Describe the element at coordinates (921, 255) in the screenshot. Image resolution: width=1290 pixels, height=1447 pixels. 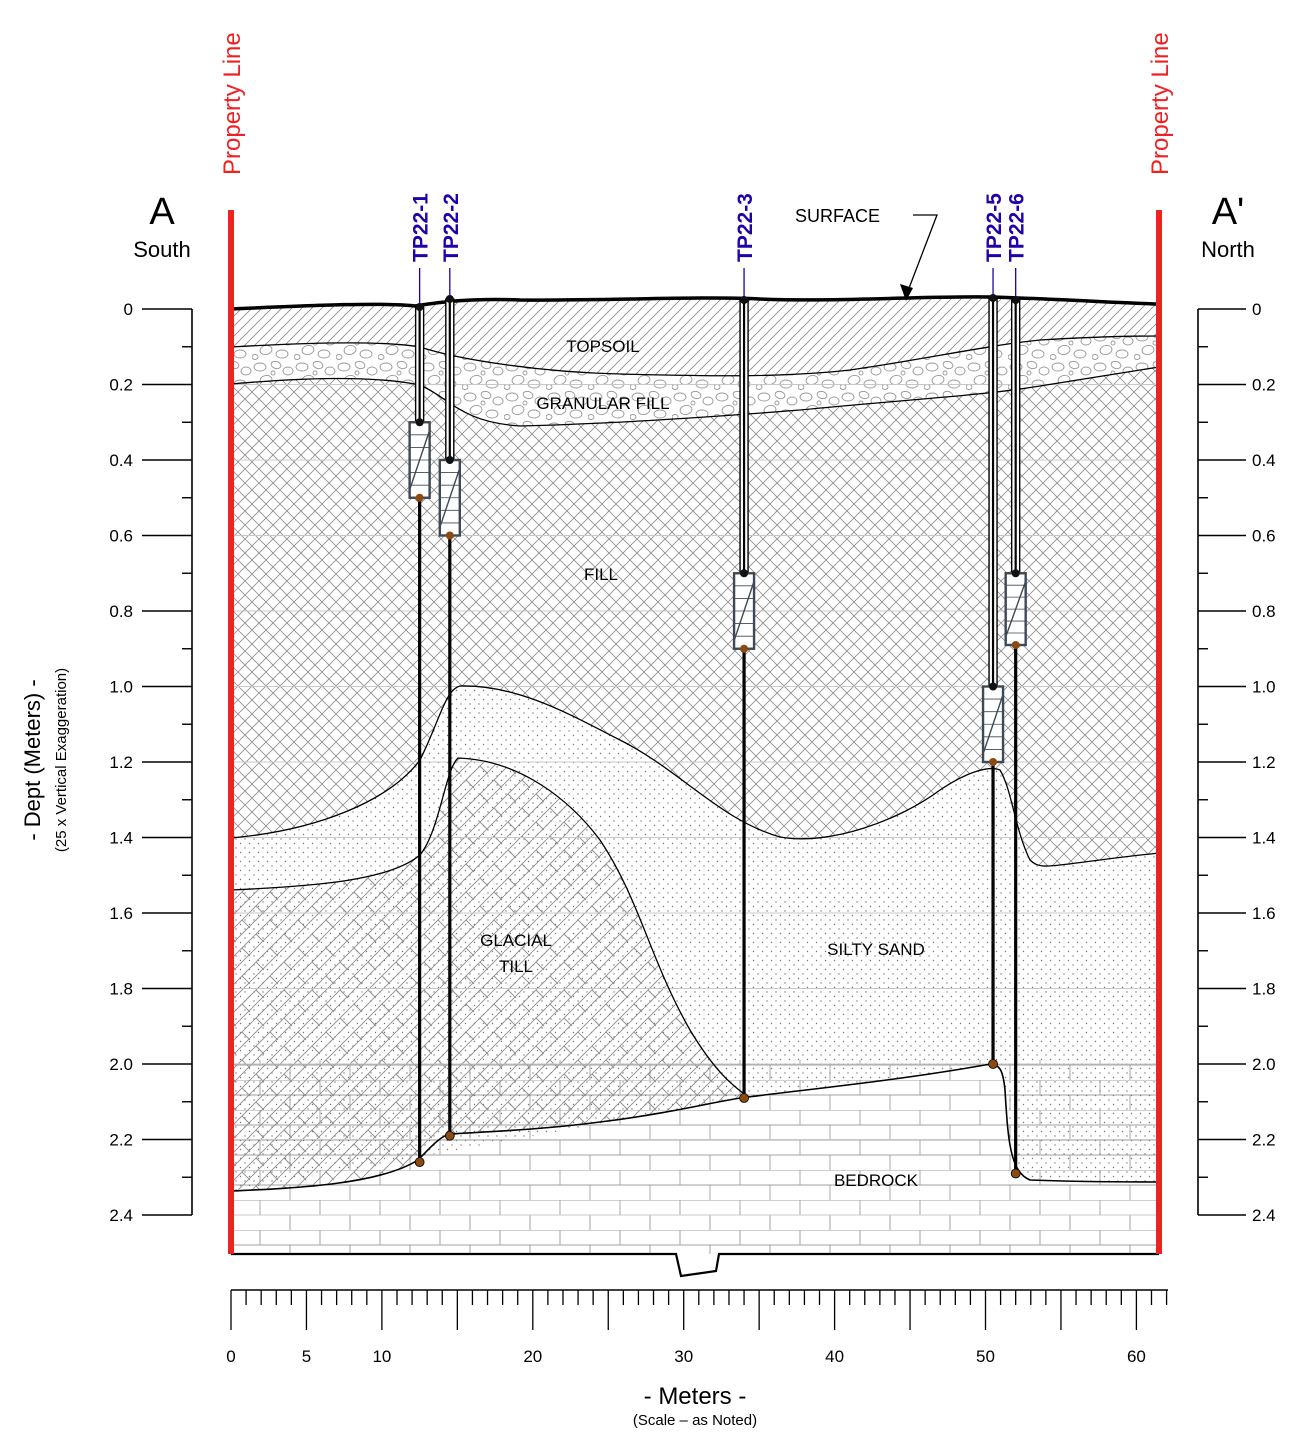
I see `surface-leader` at that location.